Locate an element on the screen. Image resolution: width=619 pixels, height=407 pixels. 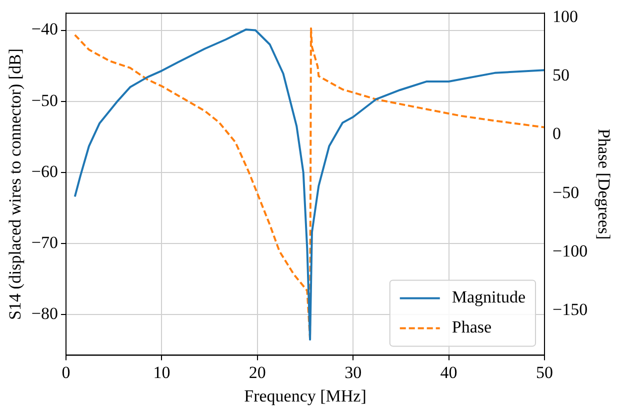
y-tick-label: −80 is located at coordinates (44, 314).